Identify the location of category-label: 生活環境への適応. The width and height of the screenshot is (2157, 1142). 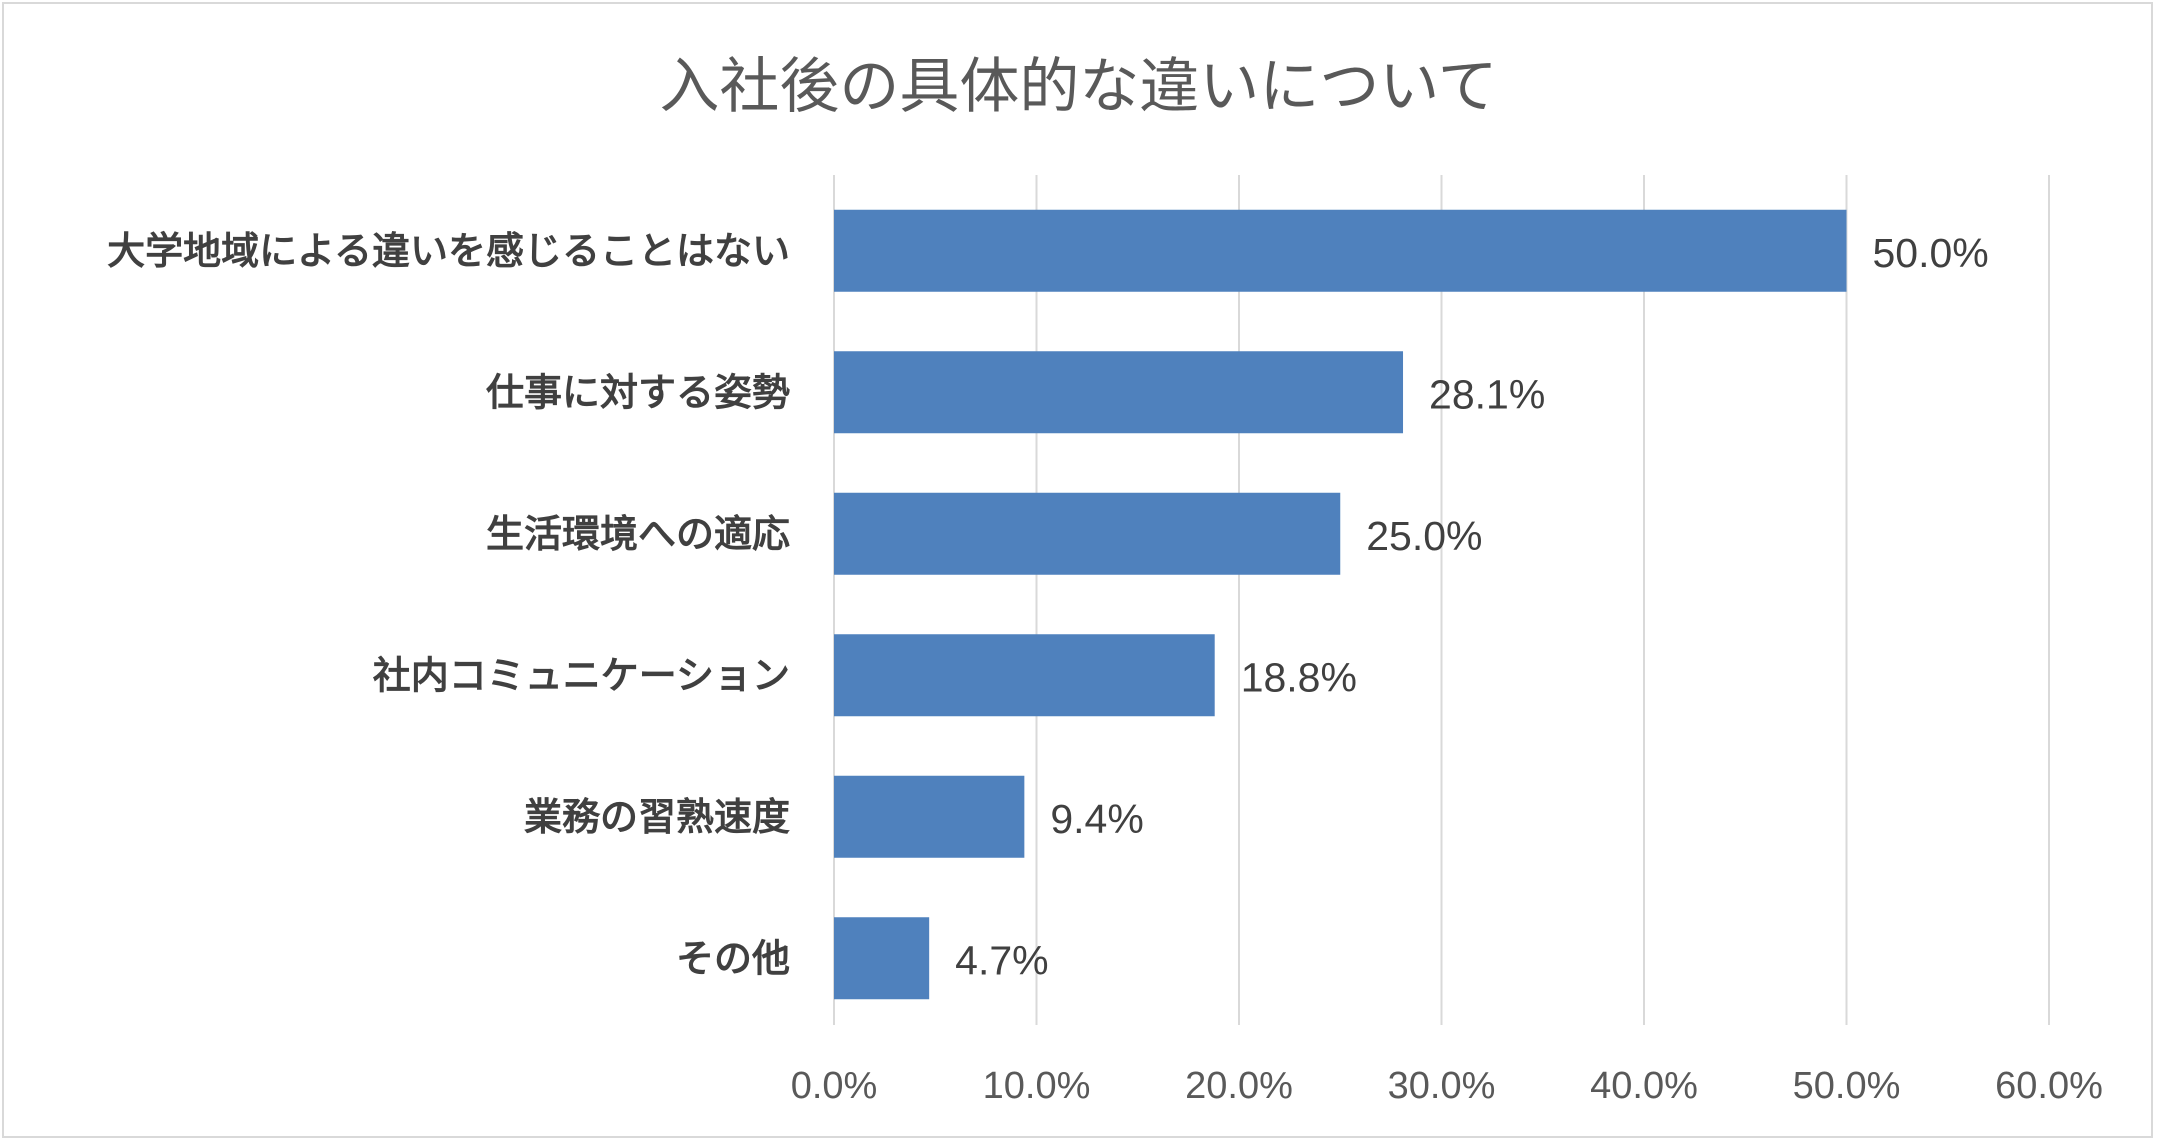
(638, 534).